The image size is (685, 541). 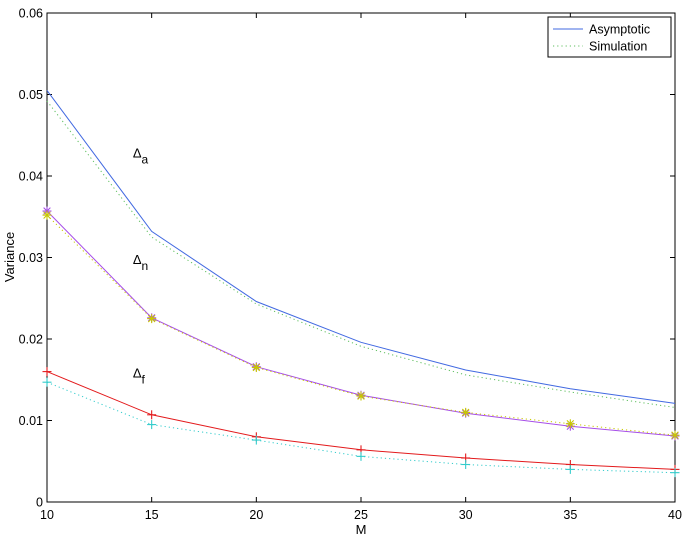 I want to click on x-tick-label: 10, so click(x=47, y=515).